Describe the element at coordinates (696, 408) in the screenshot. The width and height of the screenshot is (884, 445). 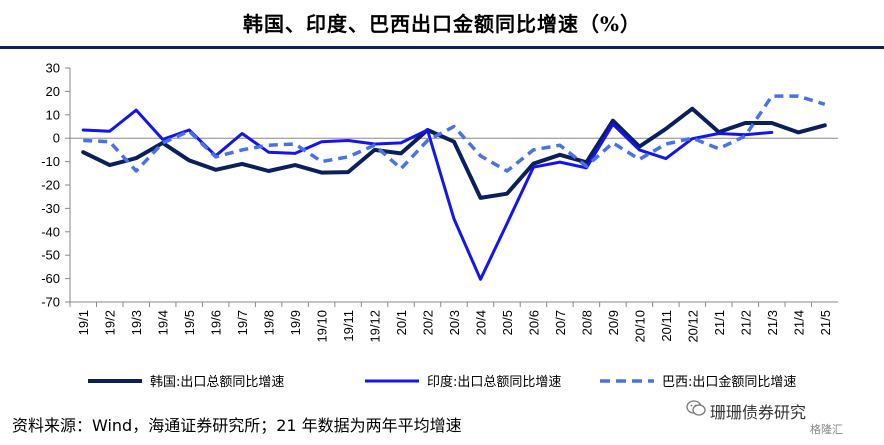
I see `wechat-icon` at that location.